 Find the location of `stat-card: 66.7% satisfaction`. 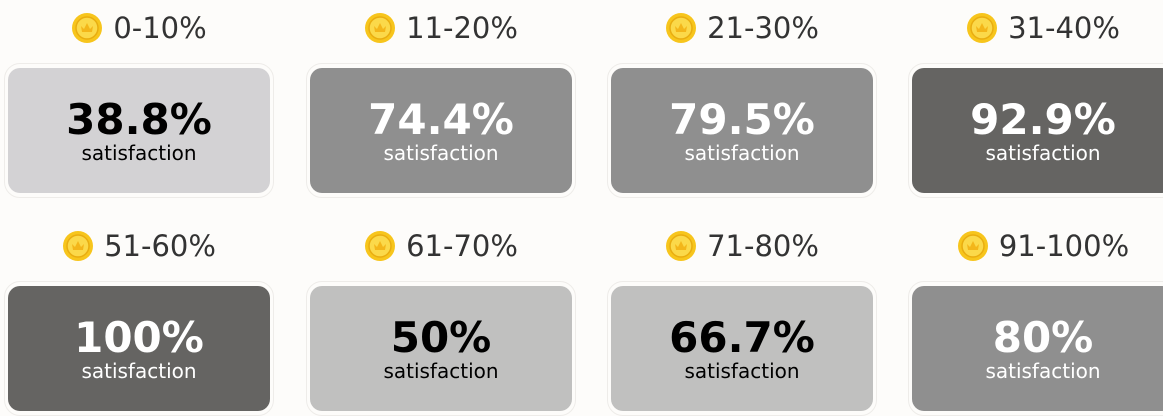

stat-card: 66.7% satisfaction is located at coordinates (742, 348).